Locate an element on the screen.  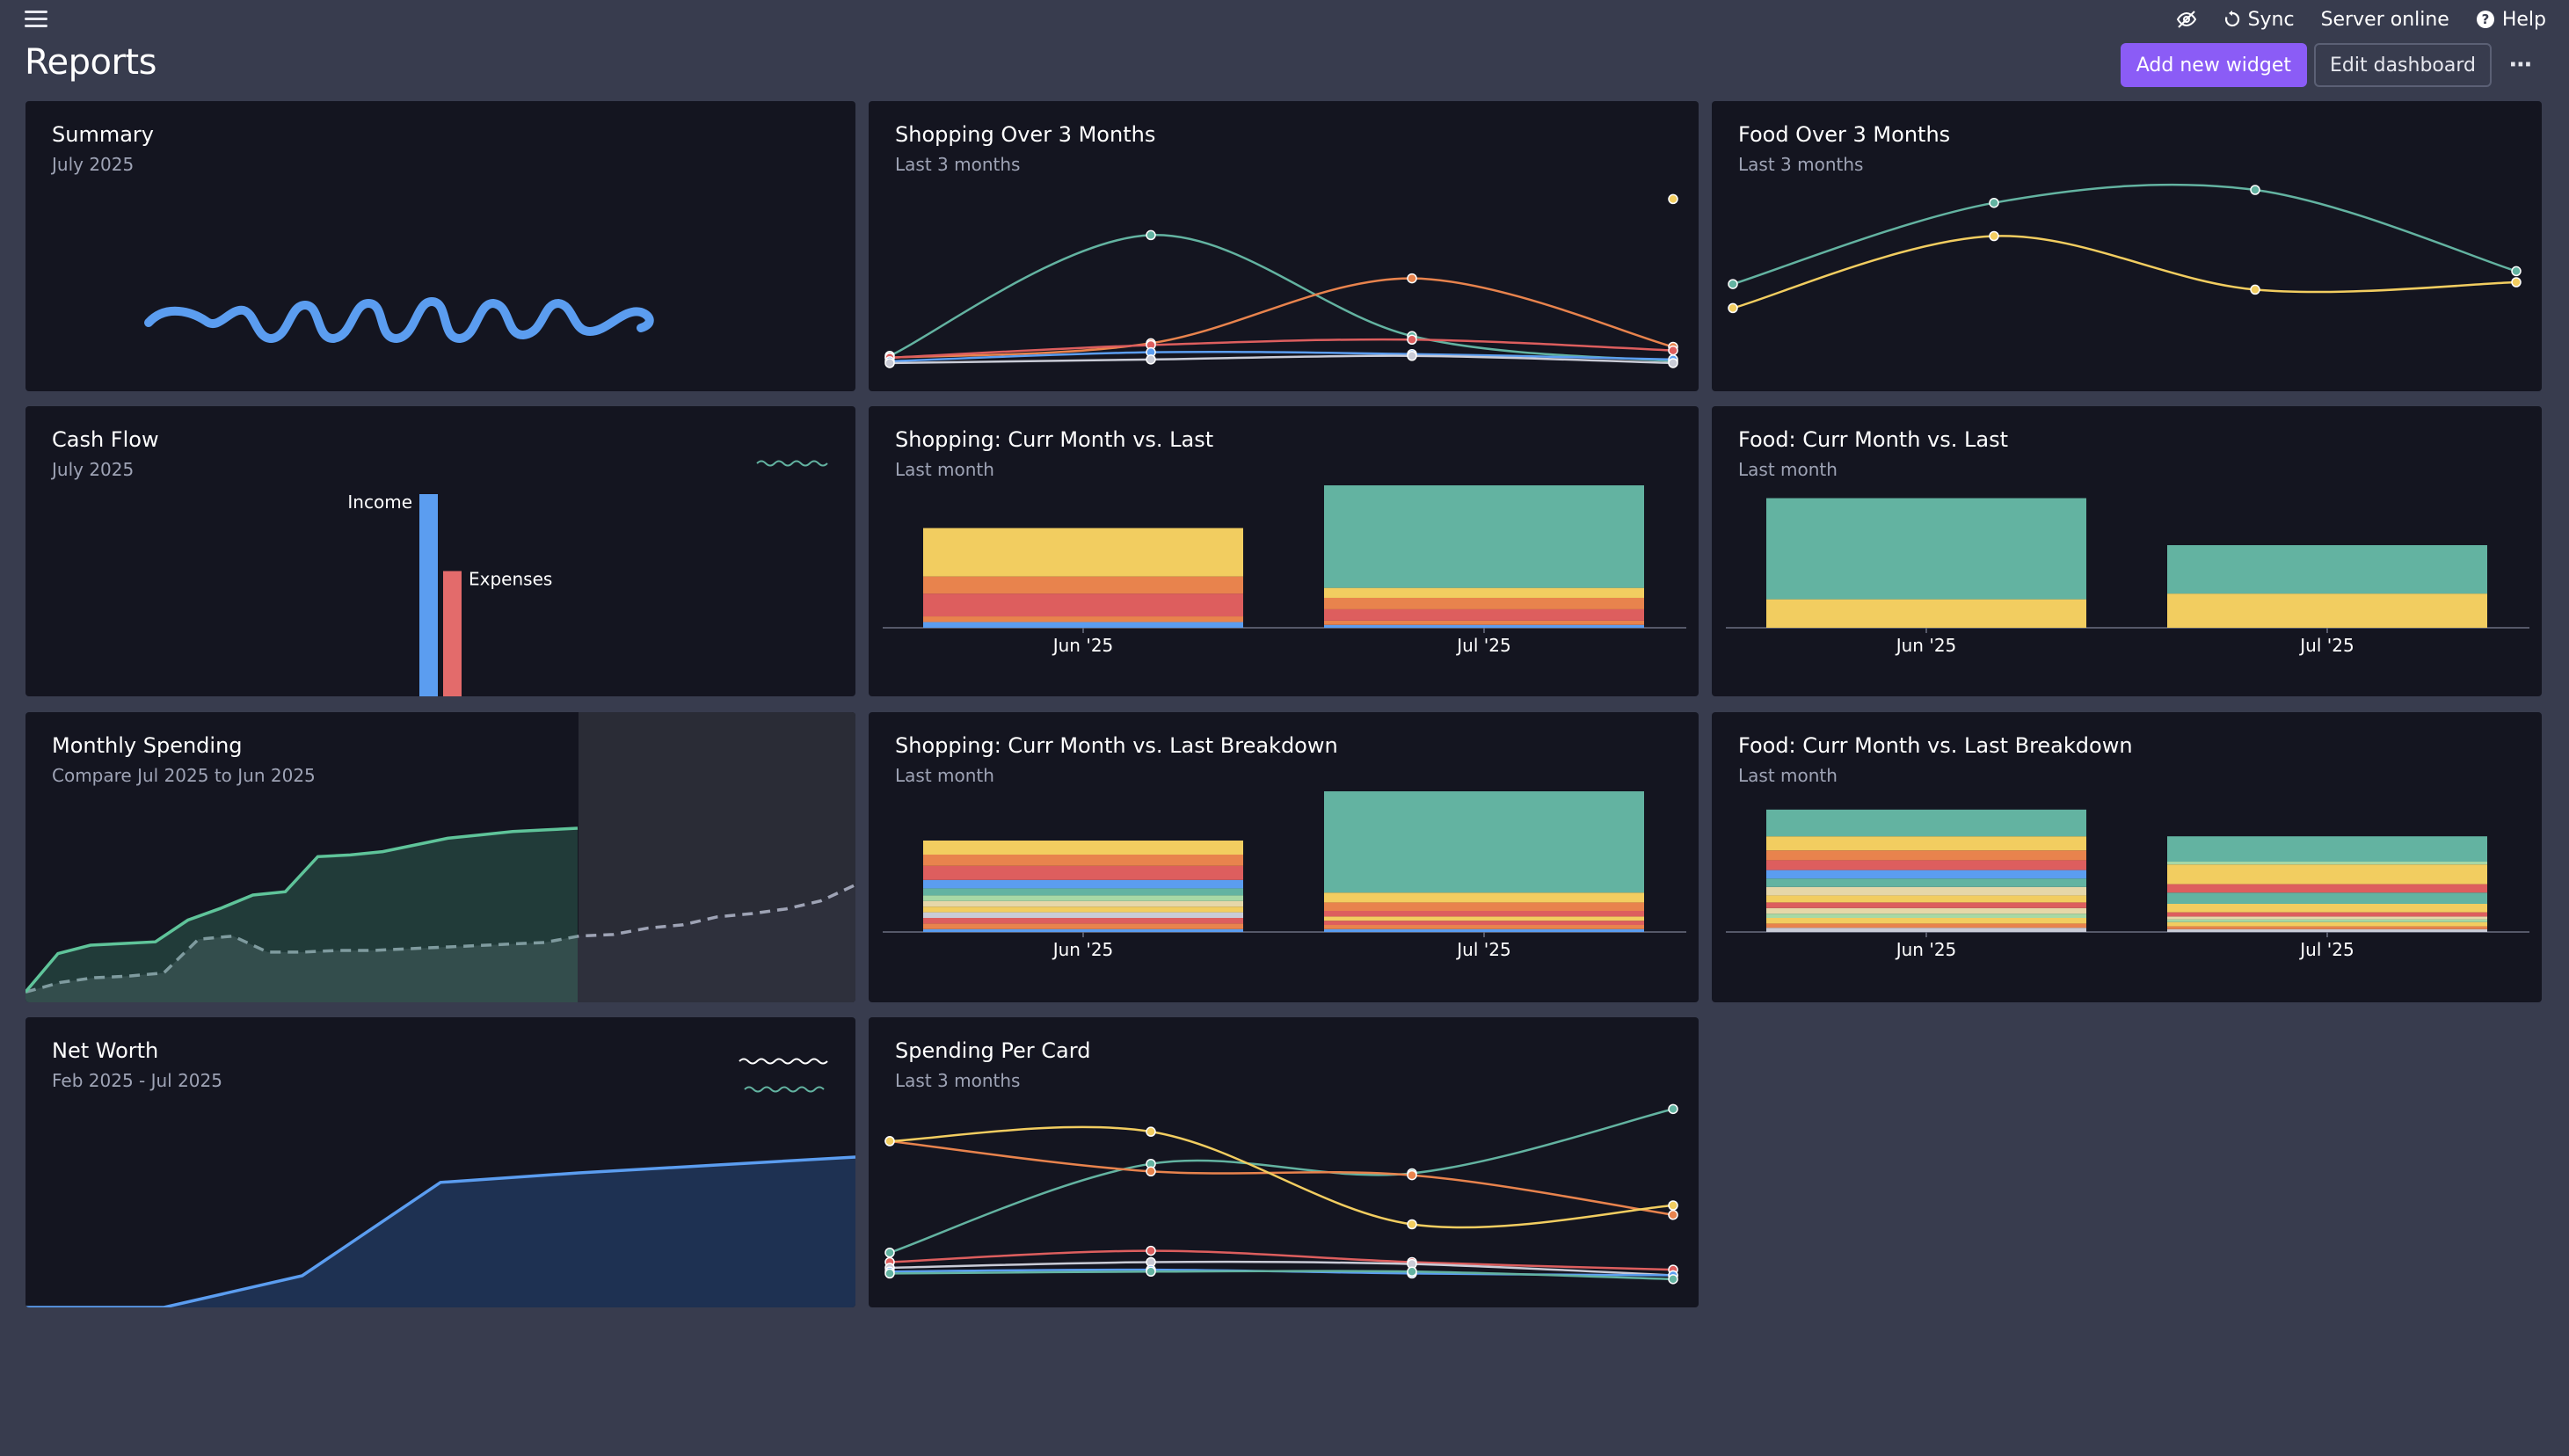
net-worth-chart is located at coordinates (440, 1231).